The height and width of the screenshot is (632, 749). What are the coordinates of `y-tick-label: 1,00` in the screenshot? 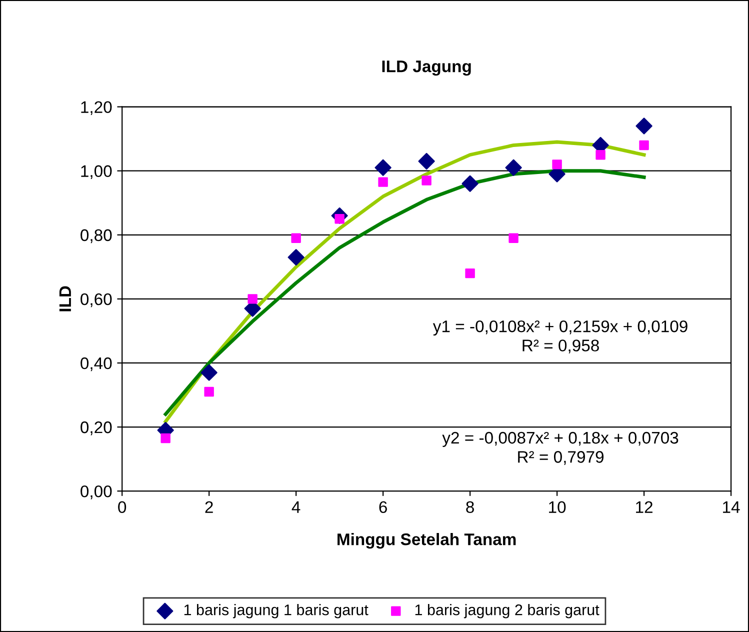 It's located at (96, 172).